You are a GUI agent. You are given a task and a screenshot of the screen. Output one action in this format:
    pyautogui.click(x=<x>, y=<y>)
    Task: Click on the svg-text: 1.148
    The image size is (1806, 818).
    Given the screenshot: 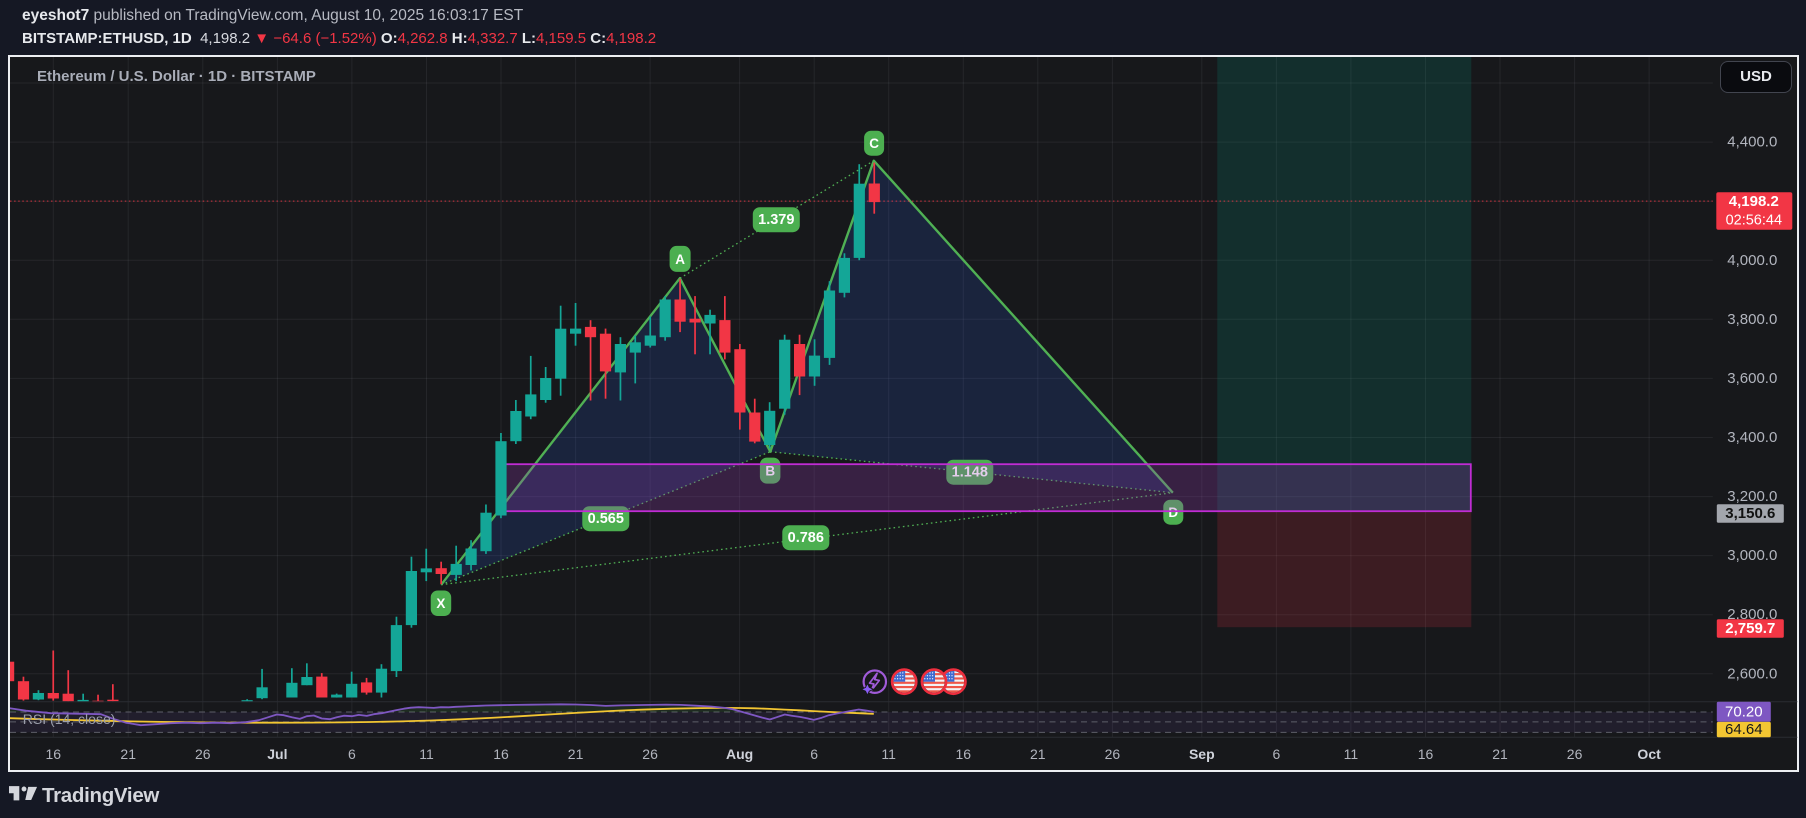 What is the action you would take?
    pyautogui.click(x=969, y=472)
    